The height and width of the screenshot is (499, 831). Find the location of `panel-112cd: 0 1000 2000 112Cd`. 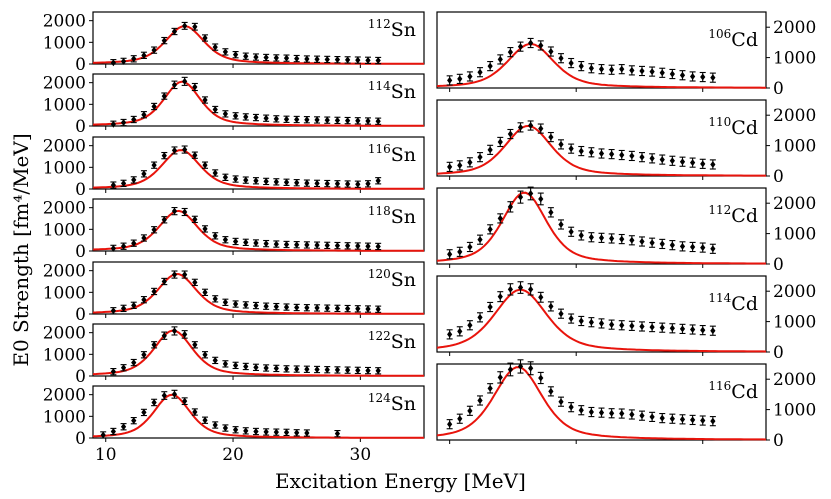

panel-112cd: 0 1000 2000 112Cd is located at coordinates (626, 230).